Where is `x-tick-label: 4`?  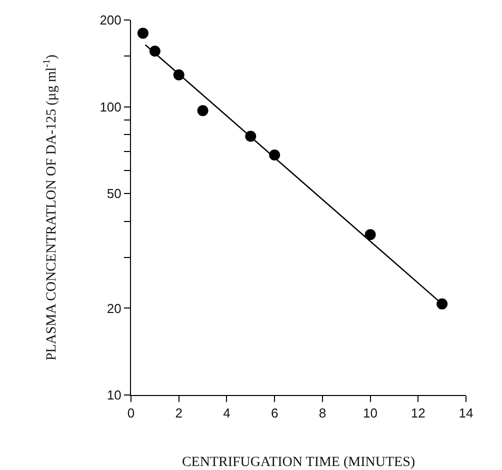
x-tick-label: 4 is located at coordinates (226, 413).